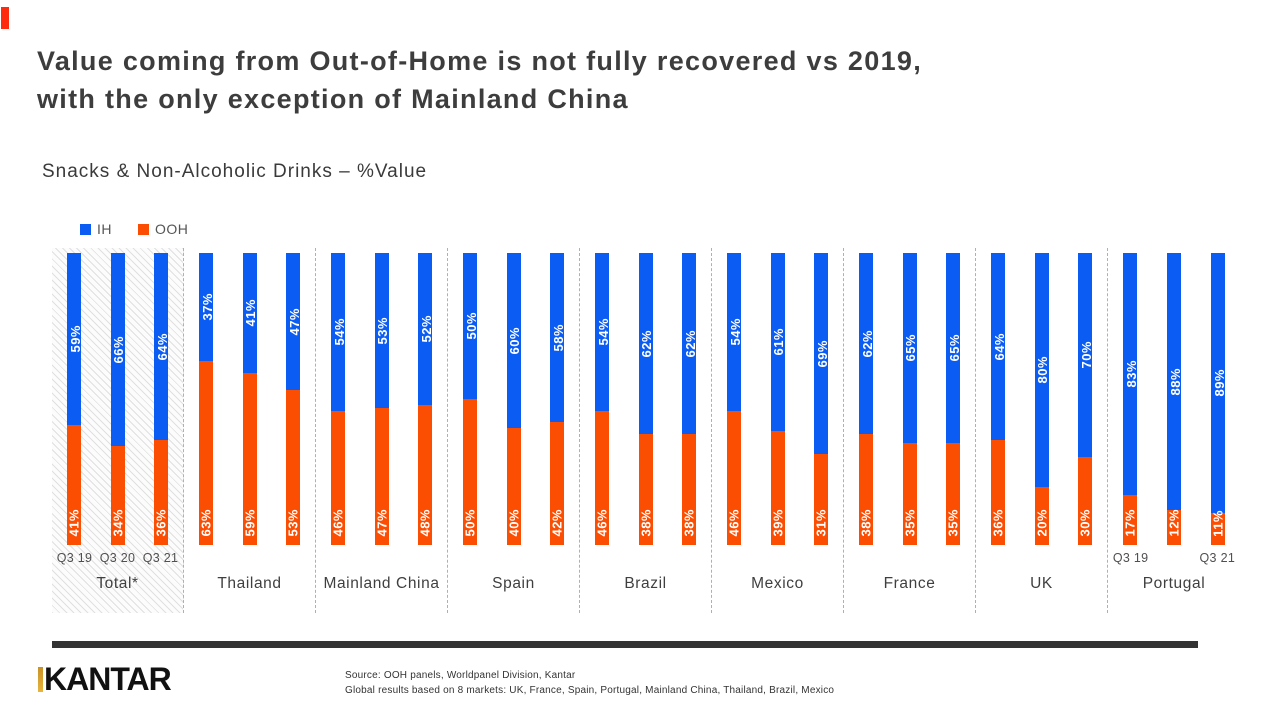 This screenshot has height=720, width=1280. I want to click on chart-subtitle: Snacks & Non-Alcoholic Drinks – %Value, so click(235, 171).